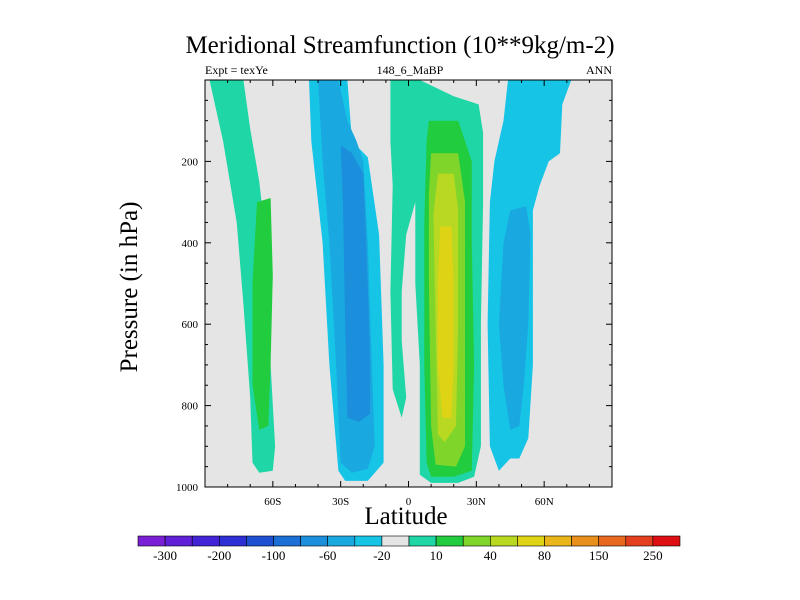 This screenshot has width=800, height=600. What do you see at coordinates (187, 488) in the screenshot?
I see `y-tick-label: 1000` at bounding box center [187, 488].